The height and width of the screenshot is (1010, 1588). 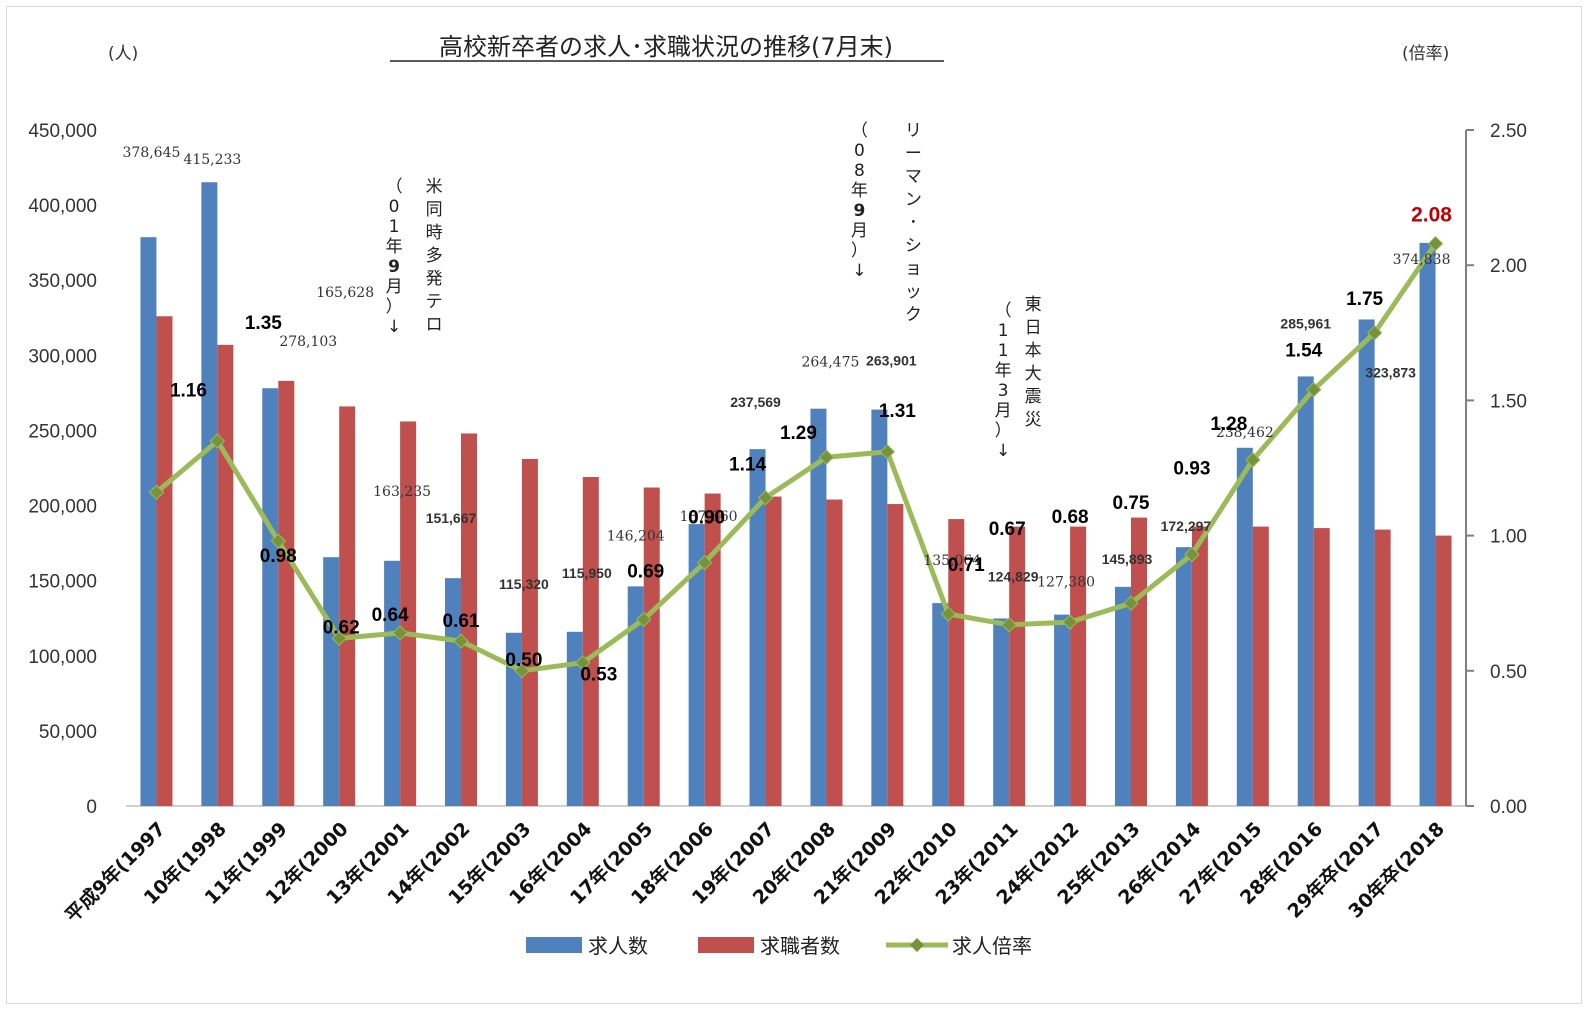 I want to click on annotation-char: ン, so click(x=913, y=200).